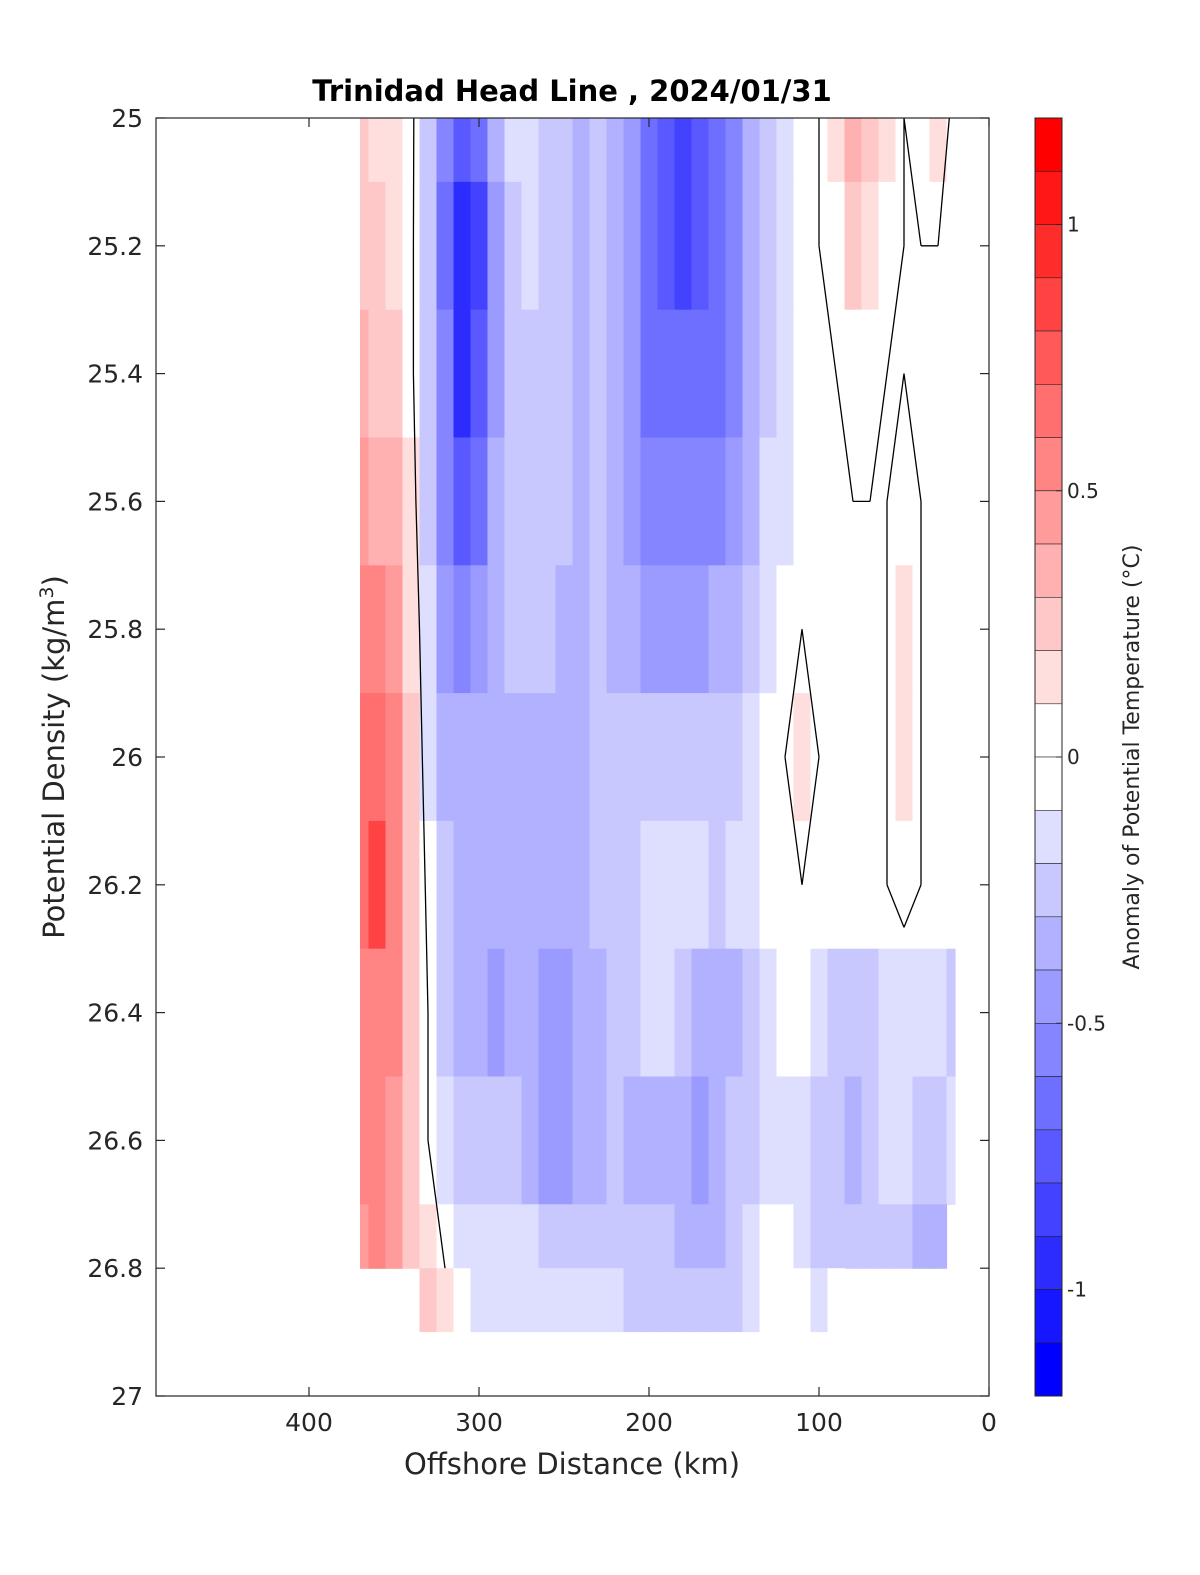 The height and width of the screenshot is (1575, 1200). Describe the element at coordinates (47, 592) in the screenshot. I see `y-axis-label-superscript: 3` at that location.